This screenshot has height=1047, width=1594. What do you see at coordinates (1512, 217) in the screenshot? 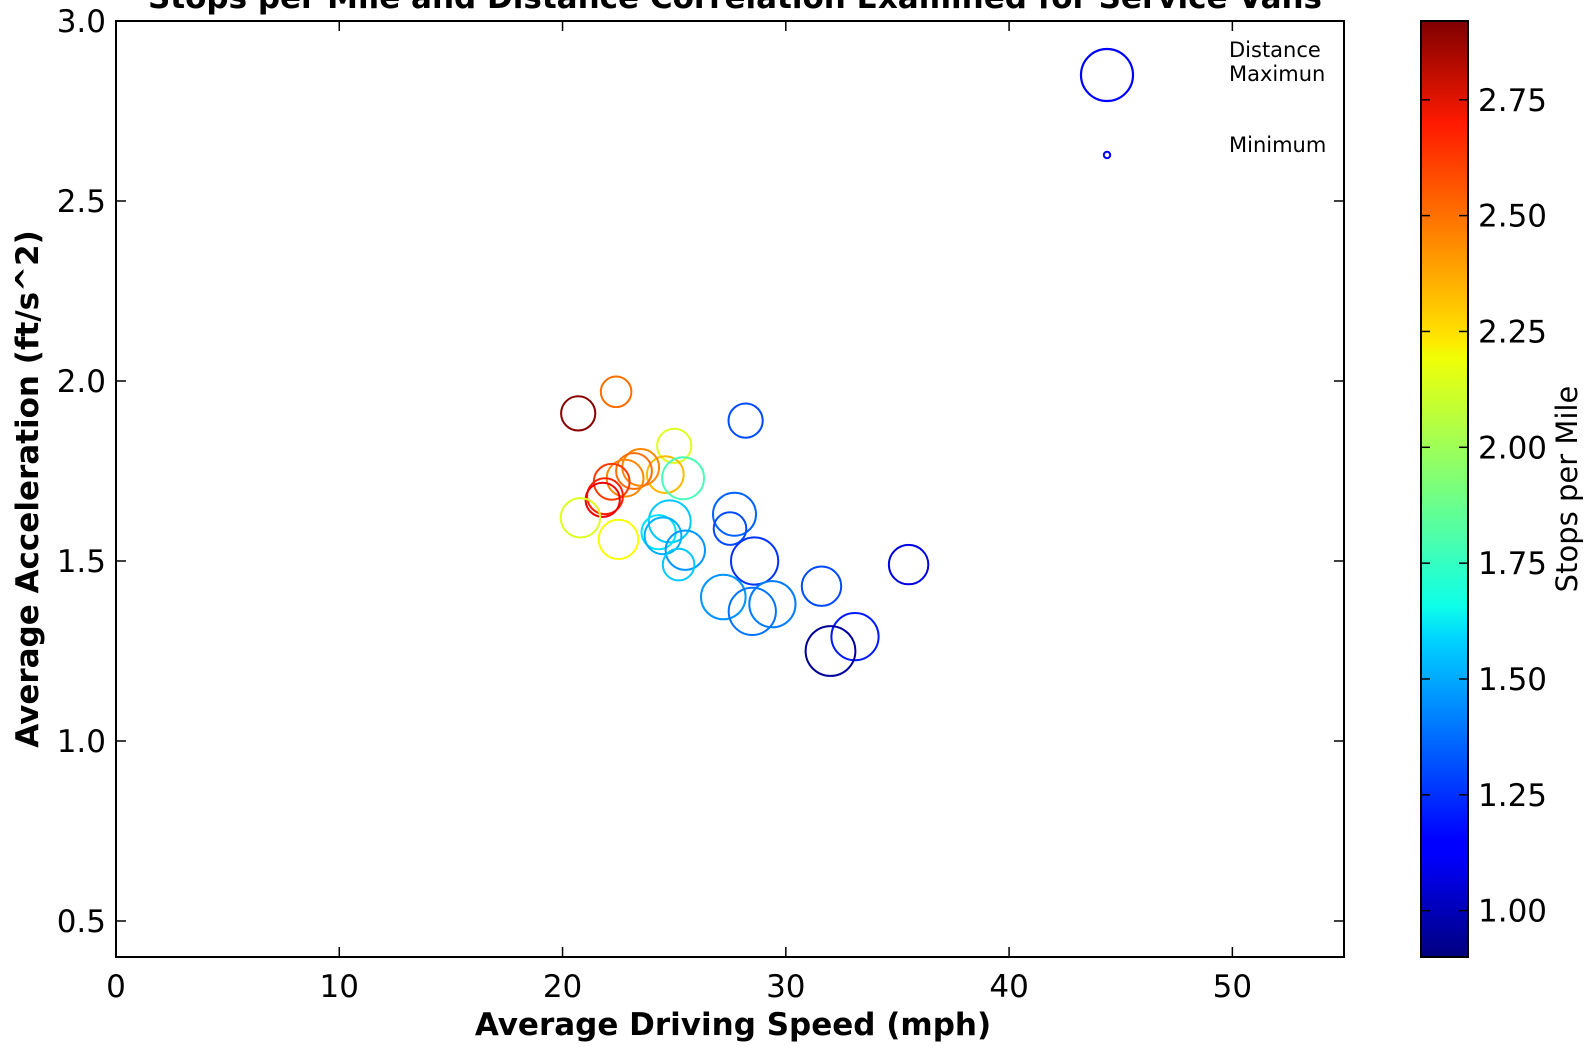
I see `colorbar-tick-label: 2.50` at bounding box center [1512, 217].